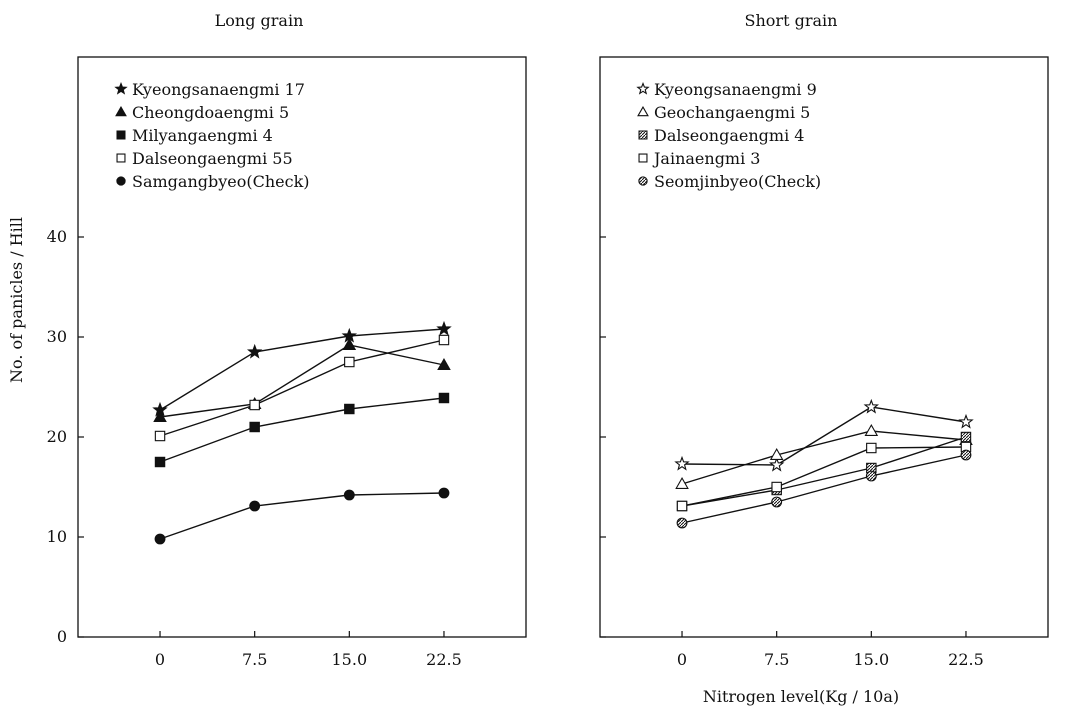 The height and width of the screenshot is (711, 1068). I want to click on legend-label: Dalseongaengmi 4, so click(729, 135).